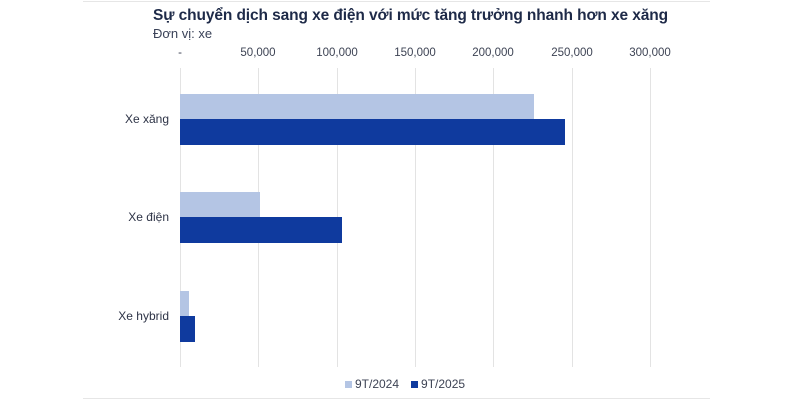  What do you see at coordinates (572, 53) in the screenshot?
I see `x-tick-label: 250,000` at bounding box center [572, 53].